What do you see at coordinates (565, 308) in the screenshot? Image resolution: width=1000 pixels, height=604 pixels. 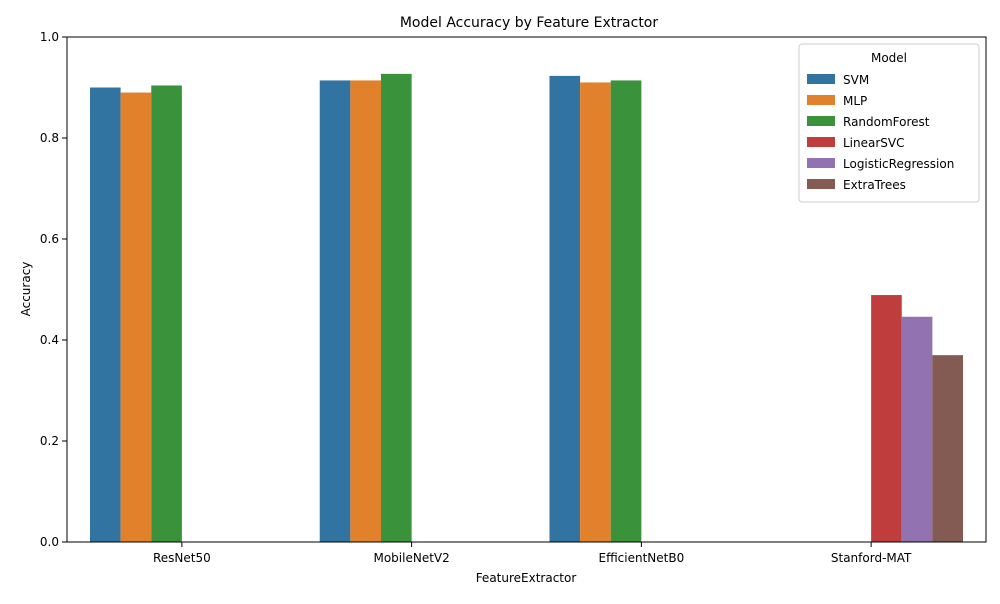 I see `bar-SVM-EfficientNetB0` at bounding box center [565, 308].